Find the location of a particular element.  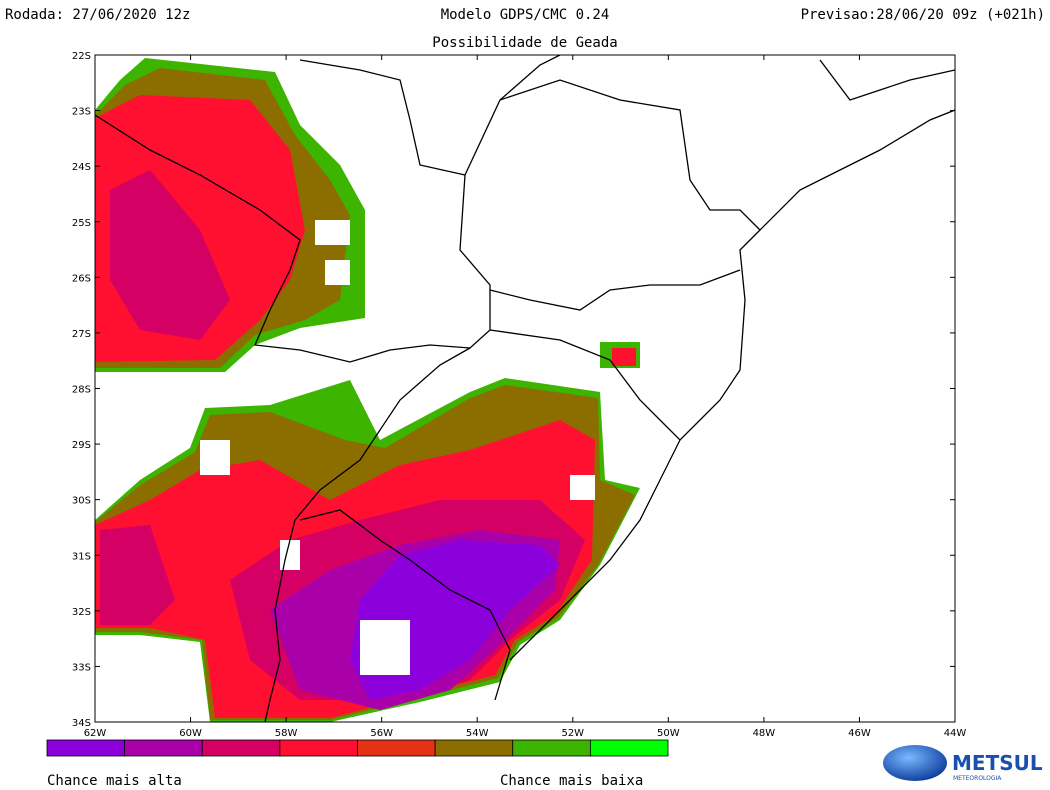

lat-label: 28S is located at coordinates (81, 390).